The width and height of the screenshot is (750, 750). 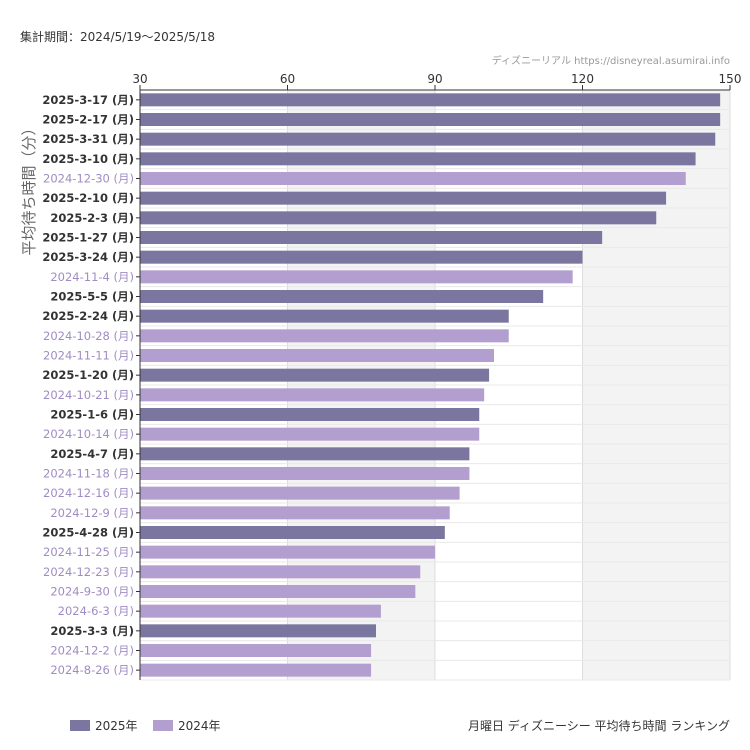 What do you see at coordinates (139, 79) in the screenshot?
I see `x-tick-label: 30` at bounding box center [139, 79].